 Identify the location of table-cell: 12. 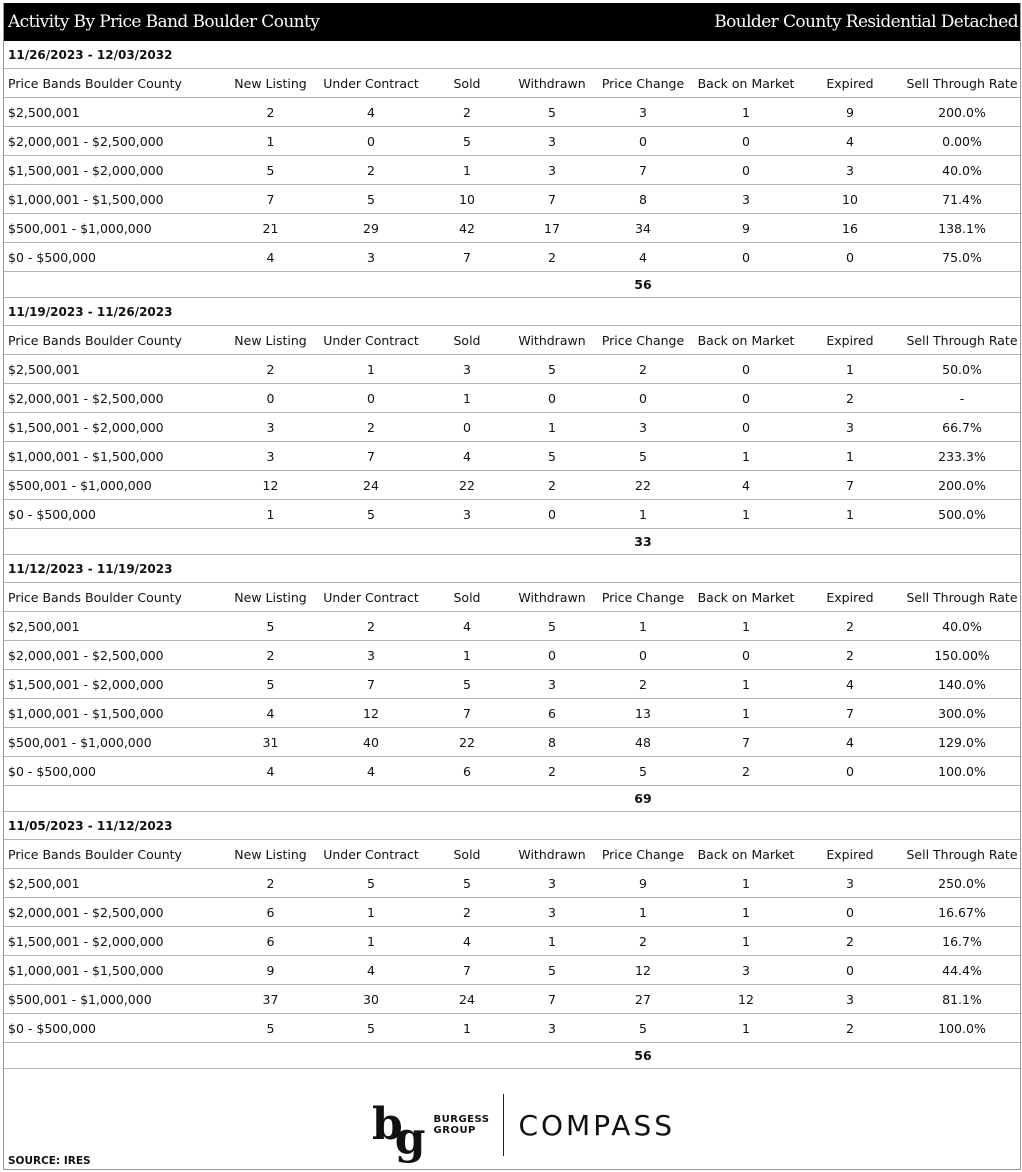
(371, 713).